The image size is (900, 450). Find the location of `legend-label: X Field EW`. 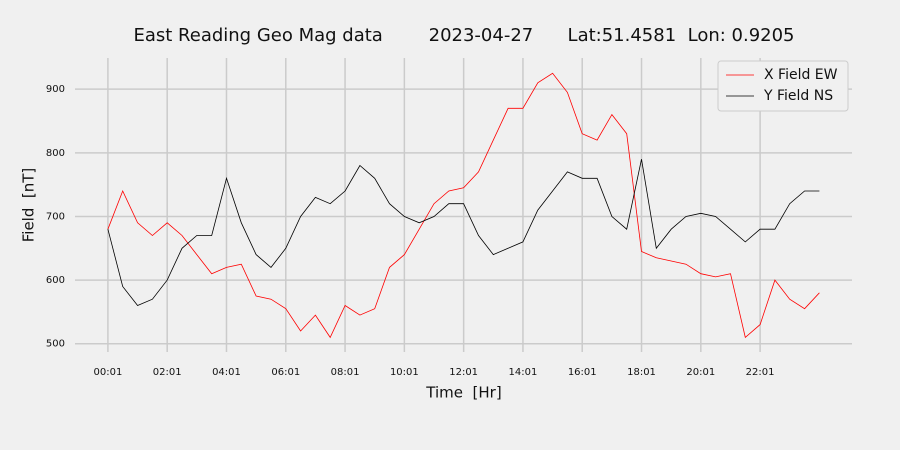

legend-label: X Field EW is located at coordinates (801, 75).